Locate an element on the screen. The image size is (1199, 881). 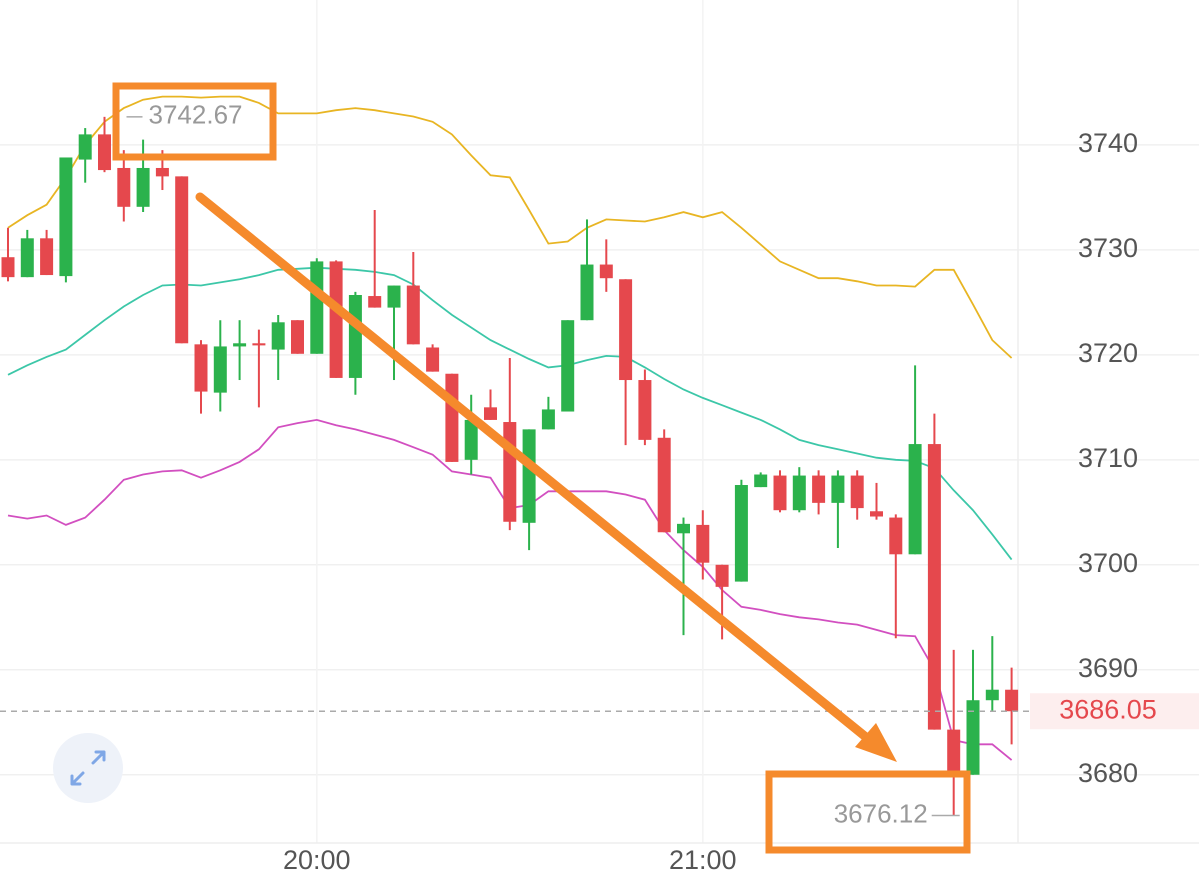
low-label: 3676.12 is located at coordinates (881, 813).